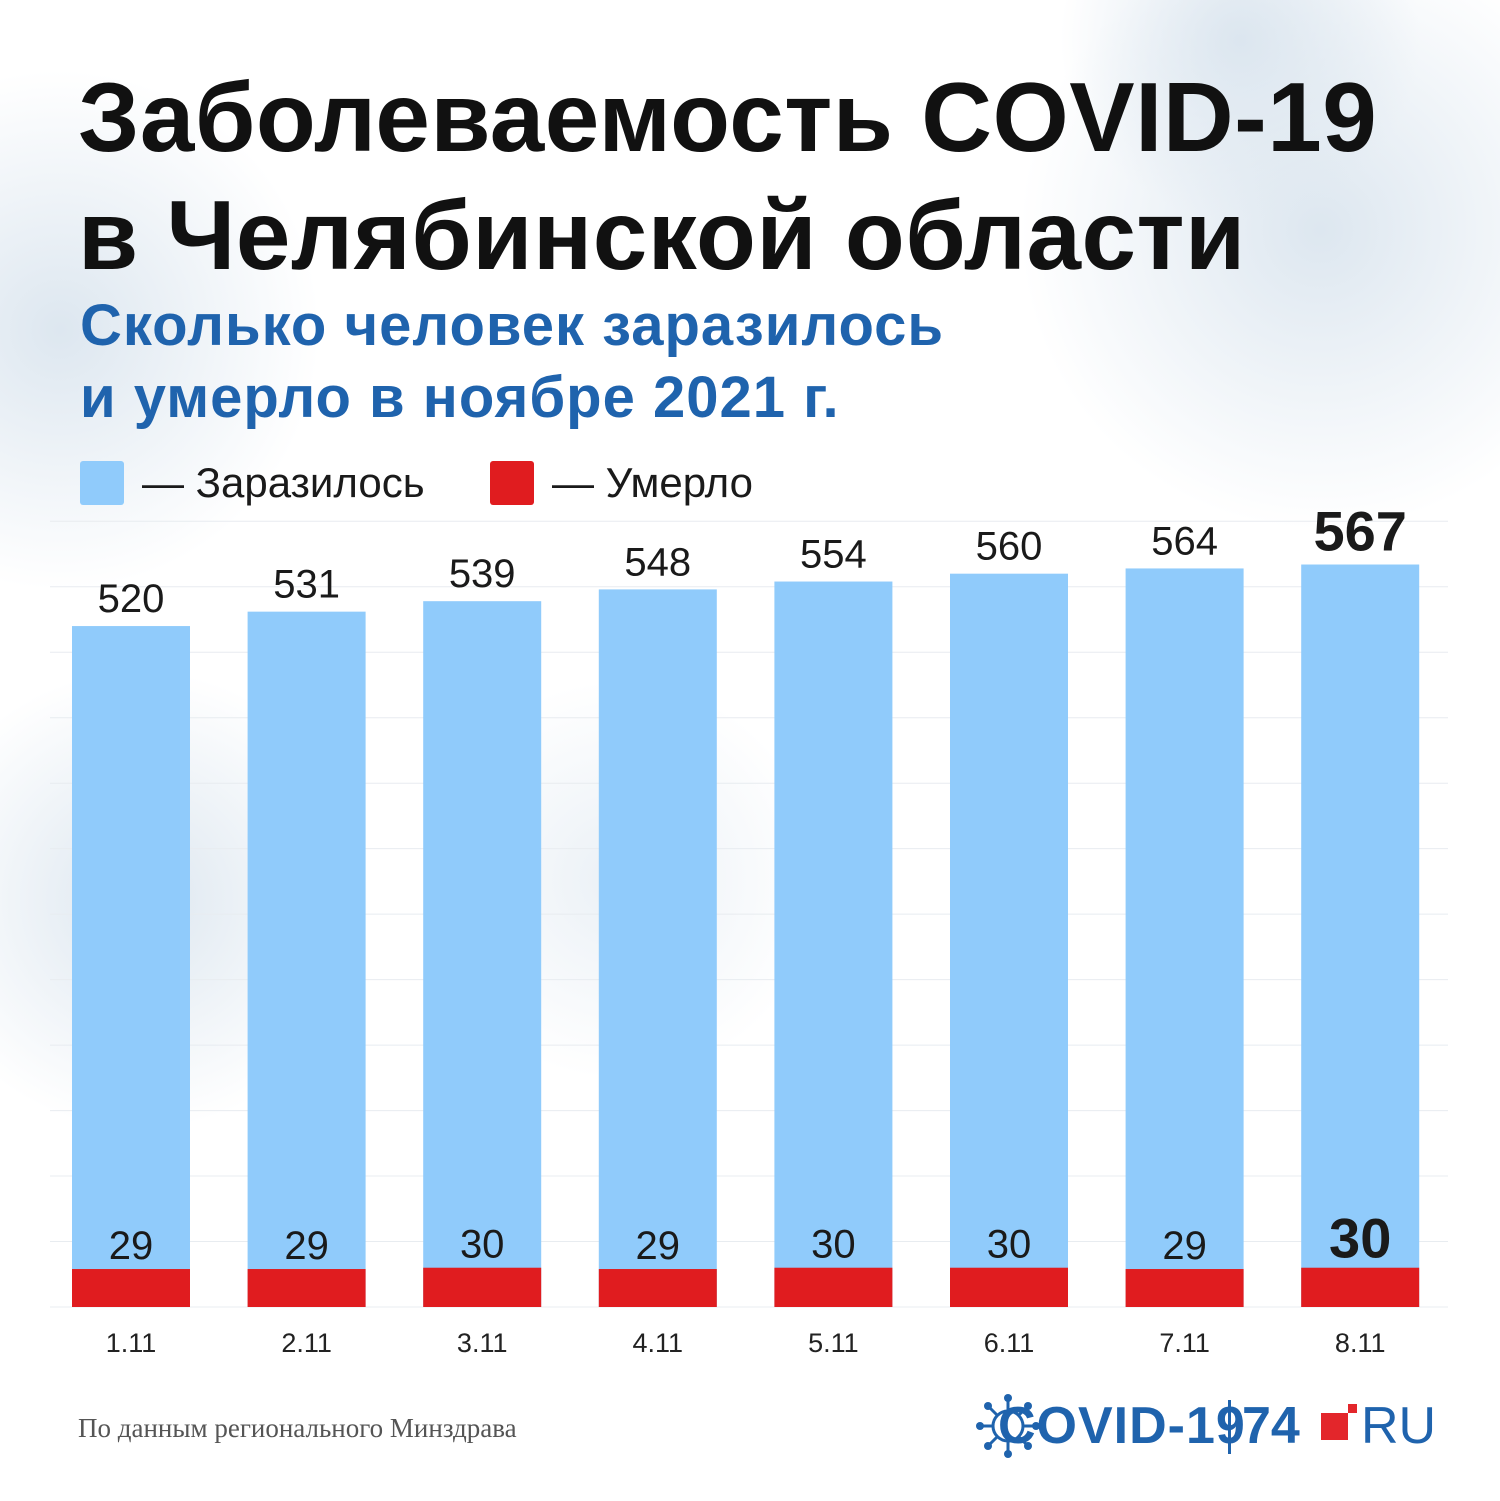  What do you see at coordinates (1359, 531) in the screenshot?
I see `data-label-infected: 567` at bounding box center [1359, 531].